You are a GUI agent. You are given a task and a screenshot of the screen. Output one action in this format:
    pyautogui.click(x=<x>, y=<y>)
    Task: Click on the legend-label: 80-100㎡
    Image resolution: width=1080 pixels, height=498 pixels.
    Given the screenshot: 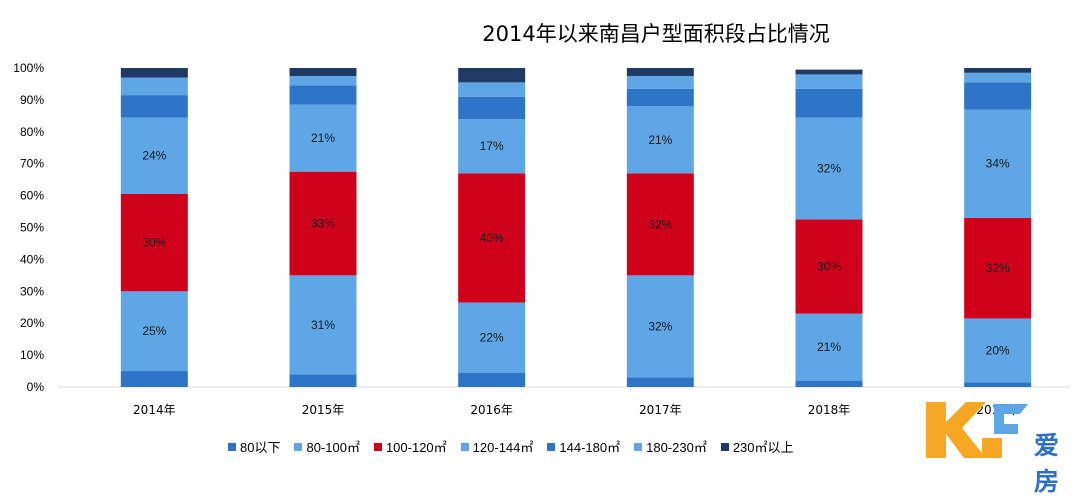 What is the action you would take?
    pyautogui.click(x=333, y=447)
    